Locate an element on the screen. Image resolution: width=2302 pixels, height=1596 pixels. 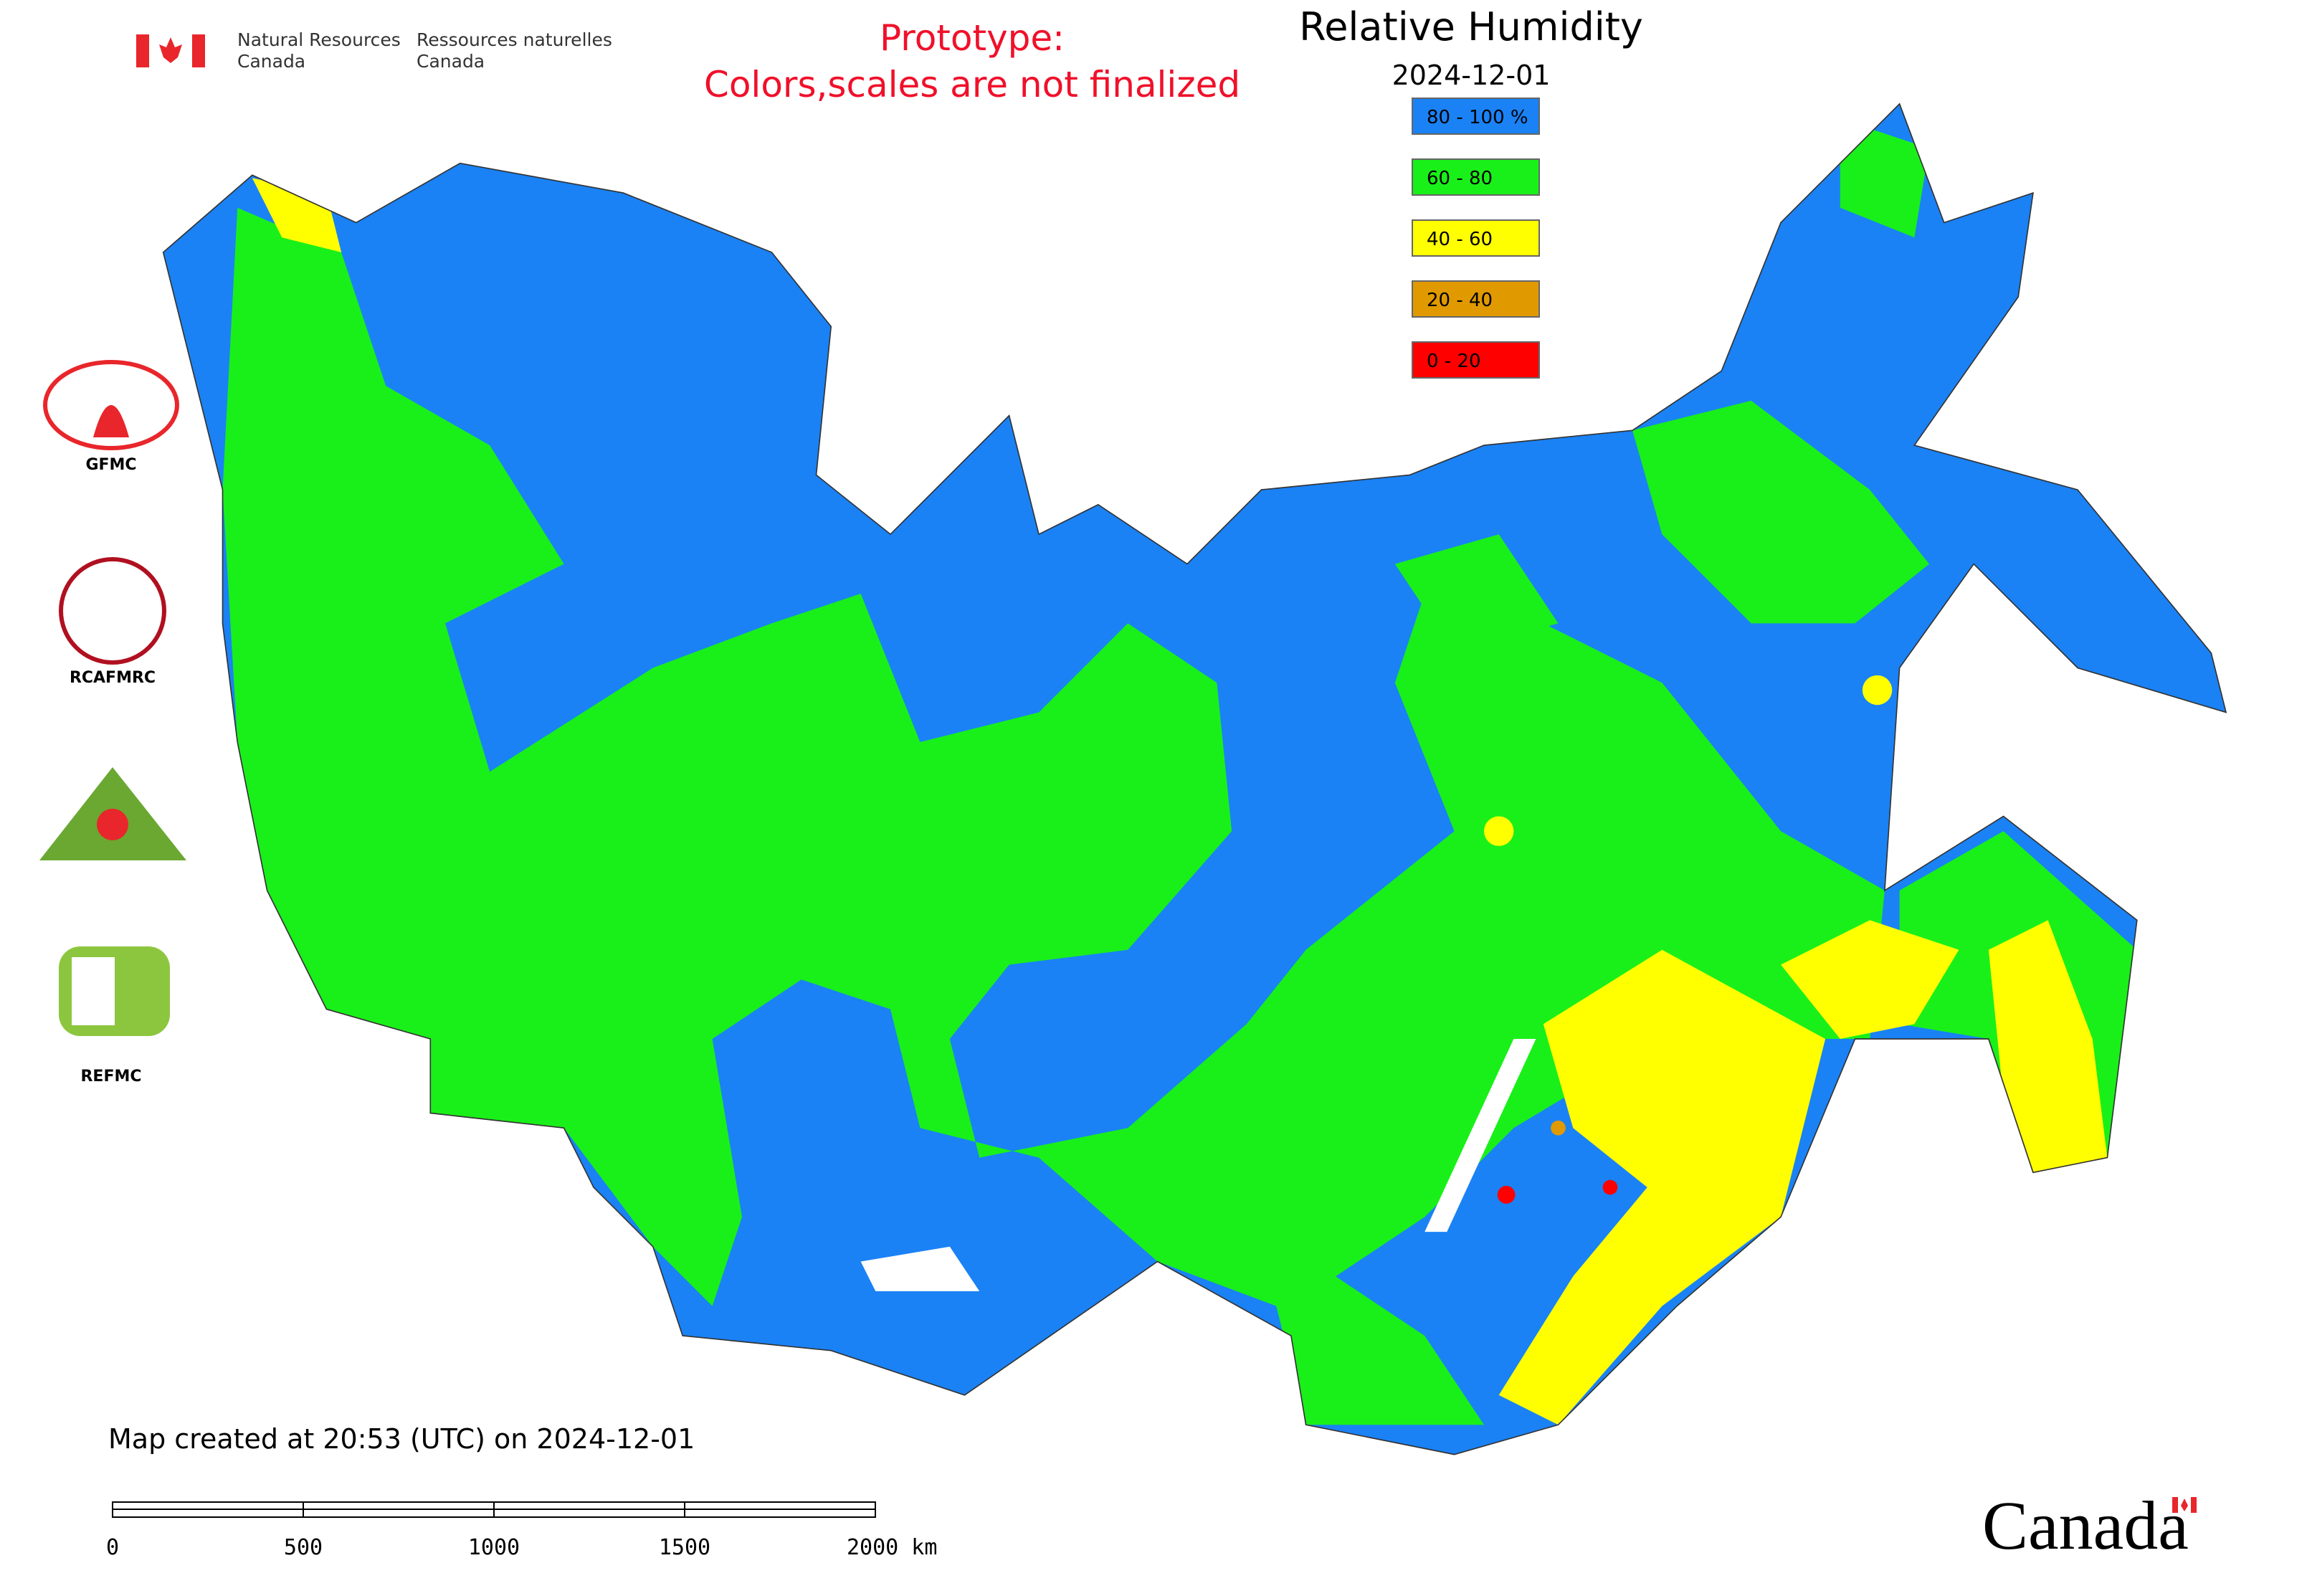
scale-label: 1500 is located at coordinates (684, 1547).